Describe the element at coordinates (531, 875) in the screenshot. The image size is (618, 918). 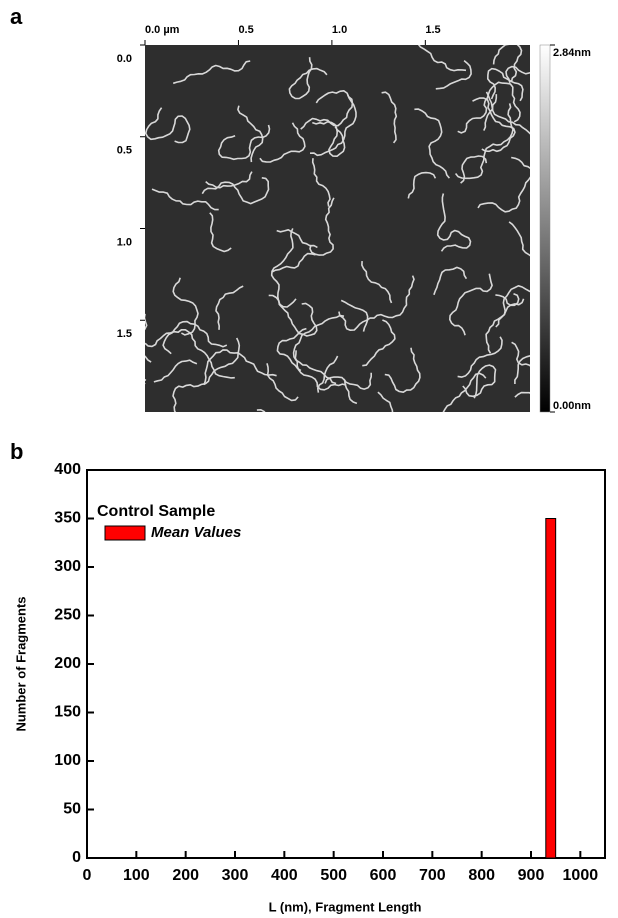
I see `x-tick-label: 900` at that location.